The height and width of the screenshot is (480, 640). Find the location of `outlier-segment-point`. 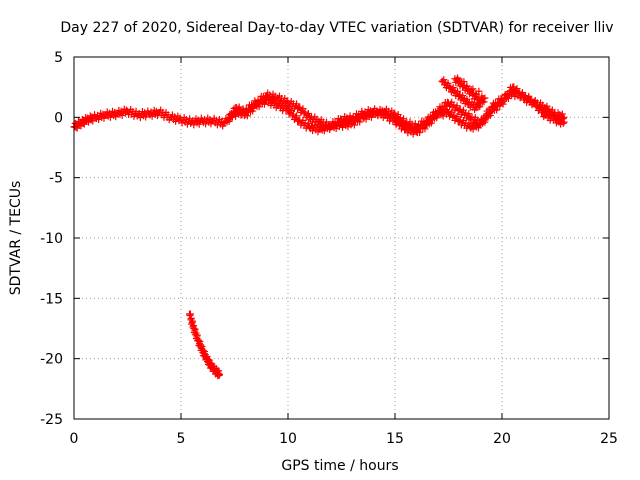

outlier-segment-point is located at coordinates (220, 374).